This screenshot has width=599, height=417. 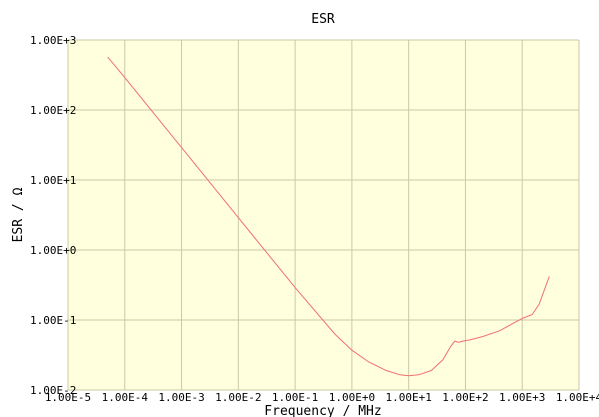 I want to click on x-tick-label: 1.00E-2, so click(x=238, y=397).